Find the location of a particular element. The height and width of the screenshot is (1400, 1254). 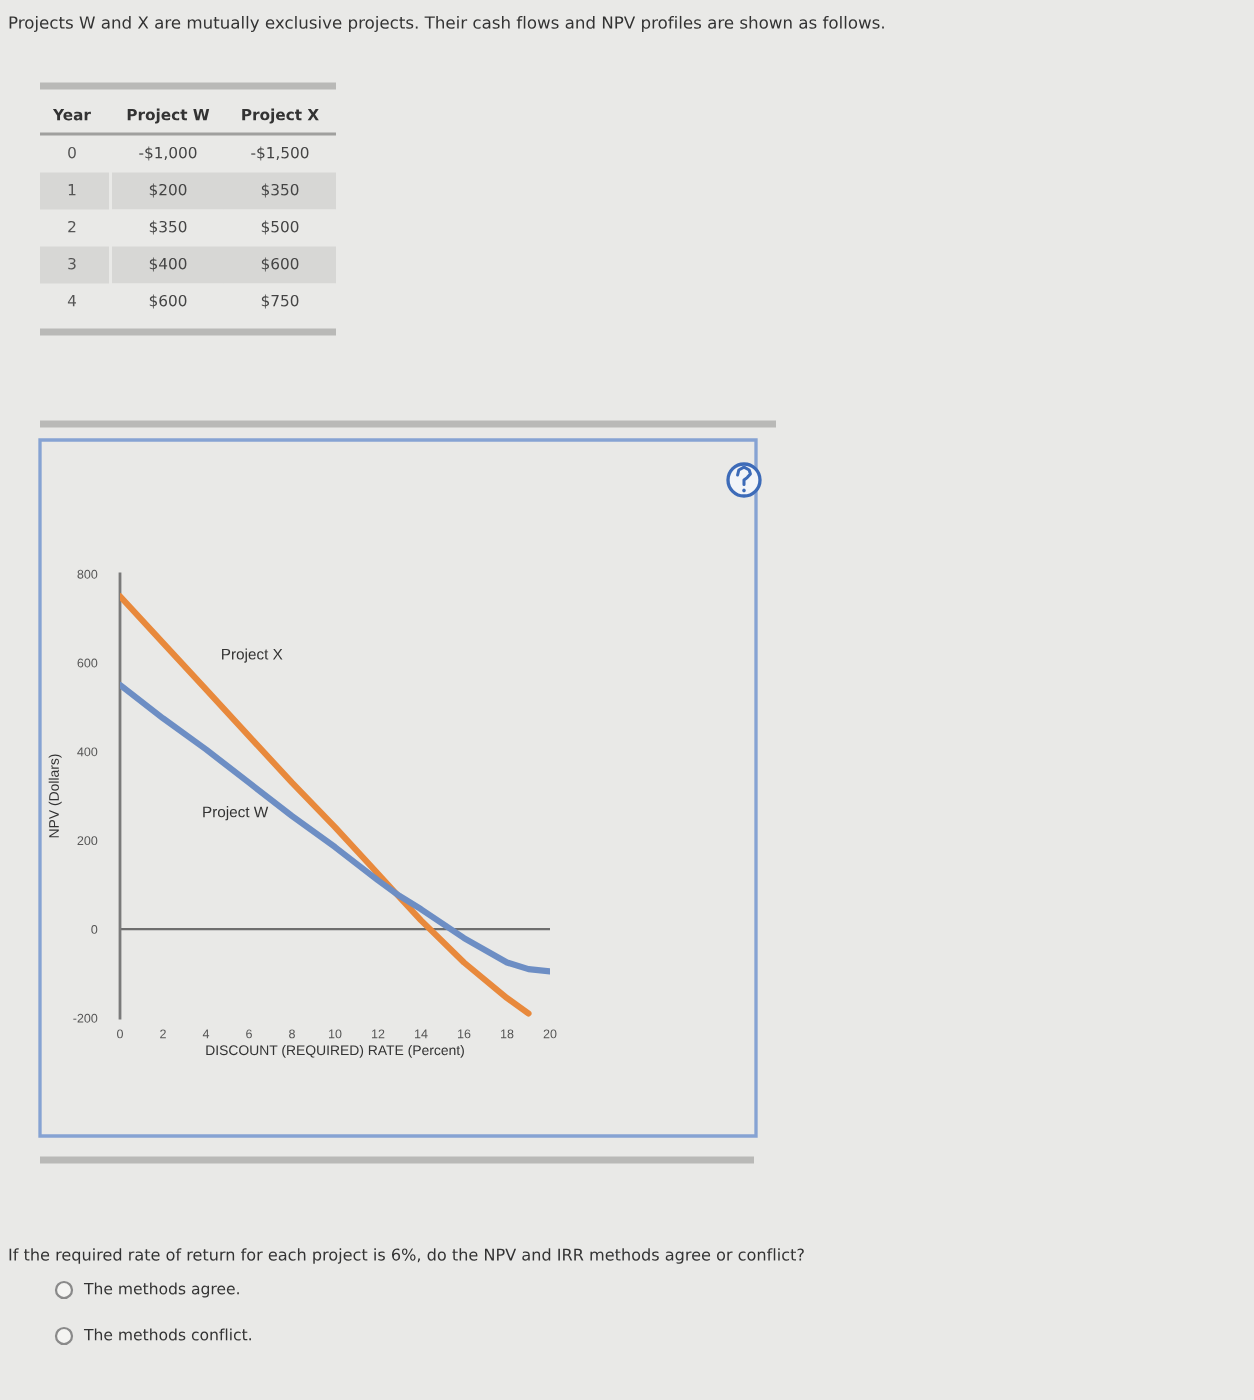

text: Projects W and X are mutually exclusive projects. Their cash flows and NPV profiles are shown as follows. is located at coordinates (446, 24).